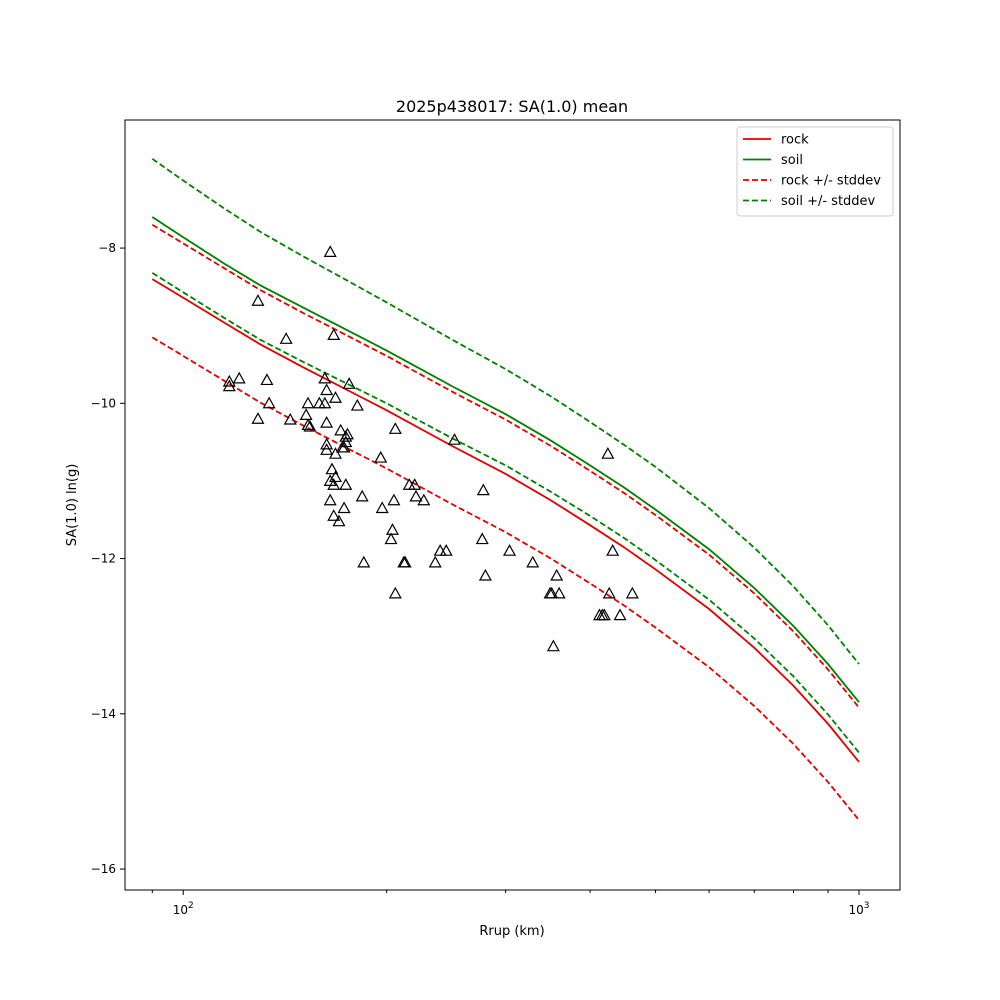 The height and width of the screenshot is (1000, 1000). Describe the element at coordinates (858, 909) in the screenshot. I see `x-tick-label: 10³` at that location.